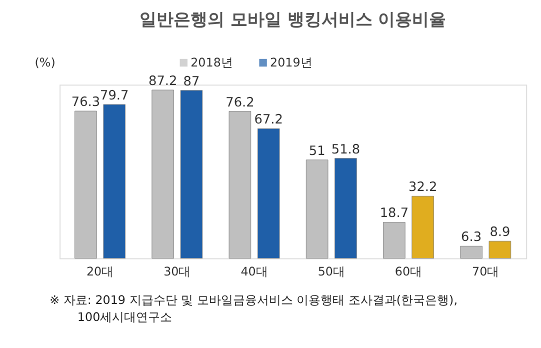 Image resolution: width=541 pixels, height=348 pixels. What do you see at coordinates (293, 19) in the screenshot?
I see `chart-title: 일반은행의 모바일 뱅킹서비스 이용비율` at bounding box center [293, 19].